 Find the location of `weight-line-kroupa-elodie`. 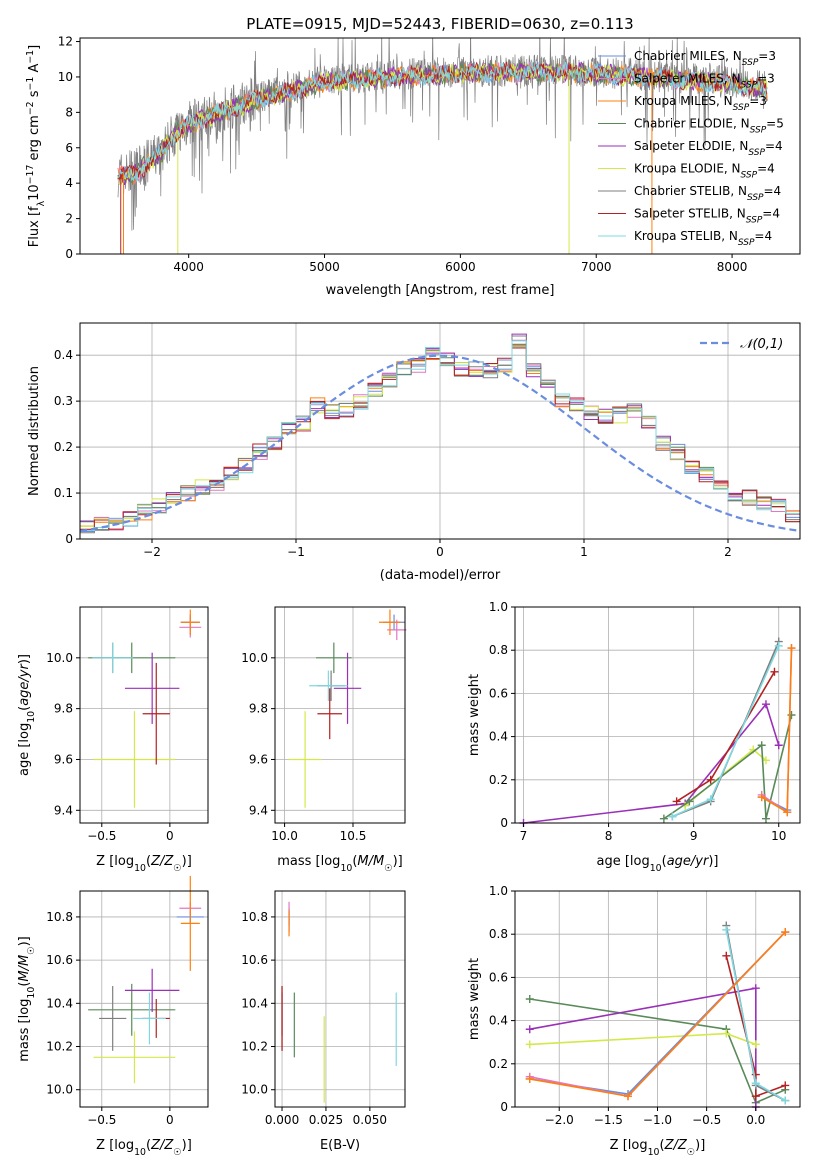

weight-line-kroupa-elodie is located at coordinates (725, 777).